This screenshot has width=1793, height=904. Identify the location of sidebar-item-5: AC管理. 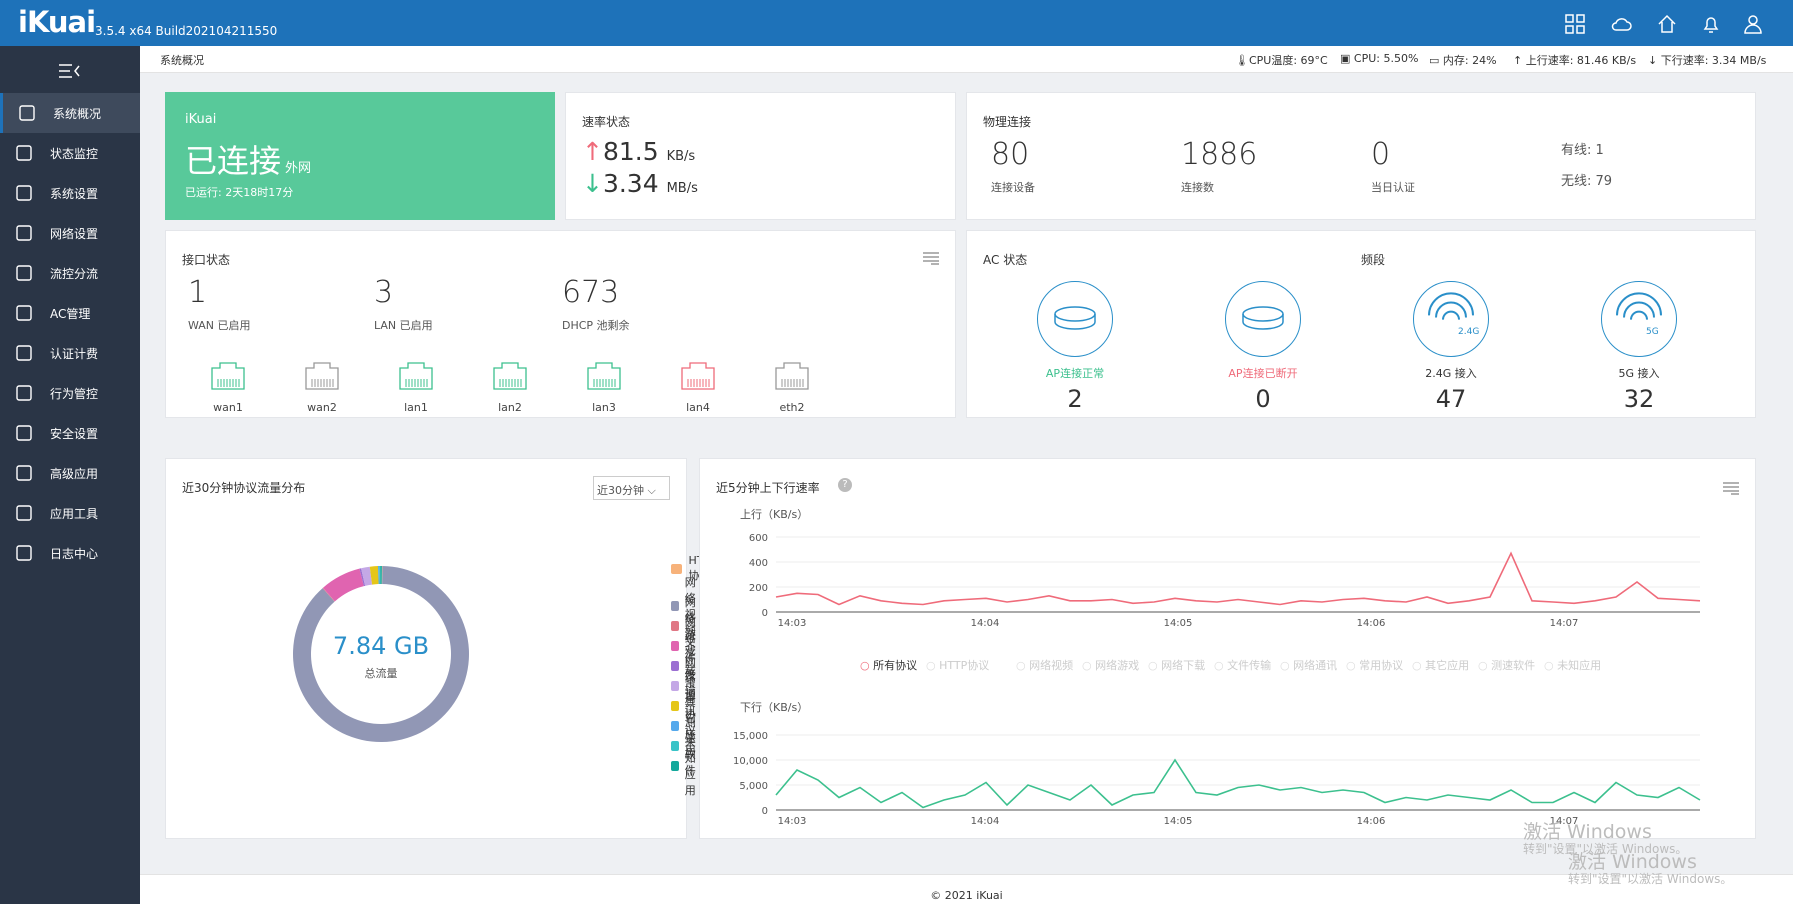
(70, 313).